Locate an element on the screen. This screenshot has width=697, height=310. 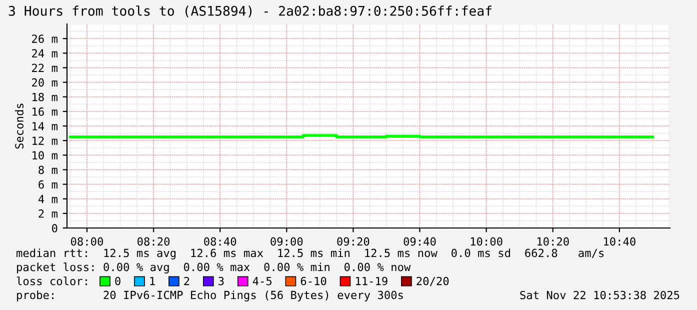
x-tick-label: 08:20 is located at coordinates (154, 241).